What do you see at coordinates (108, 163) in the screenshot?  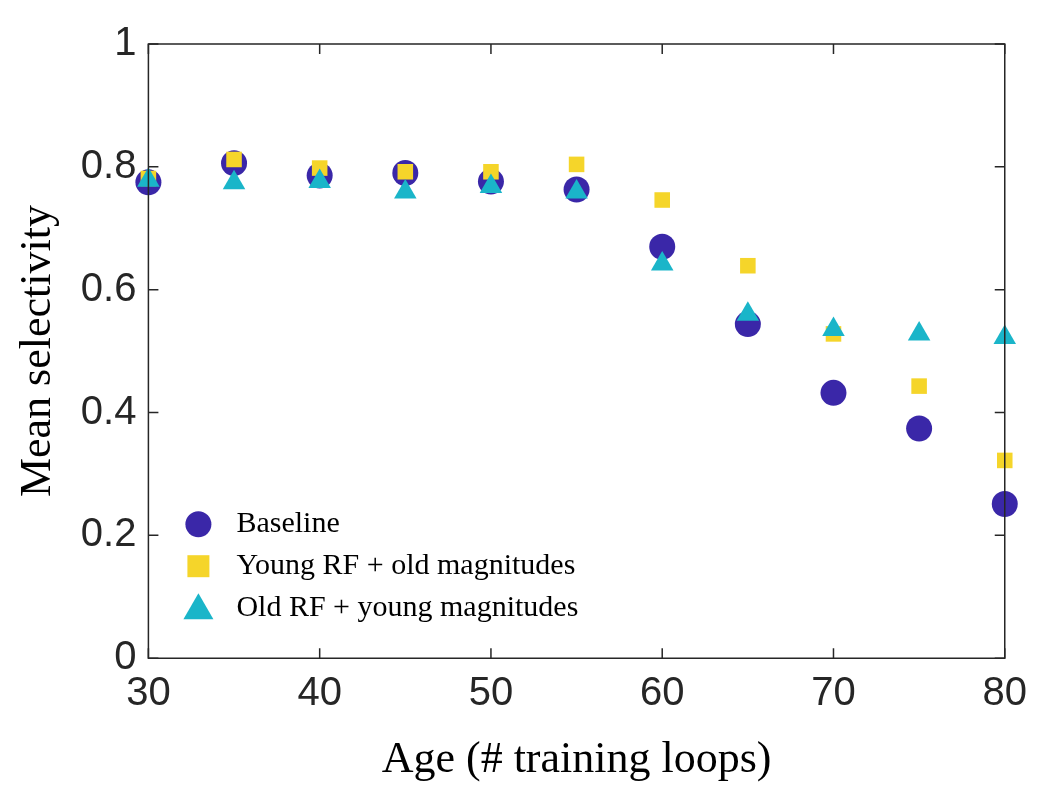 I see `y-tick-label: 0.8` at bounding box center [108, 163].